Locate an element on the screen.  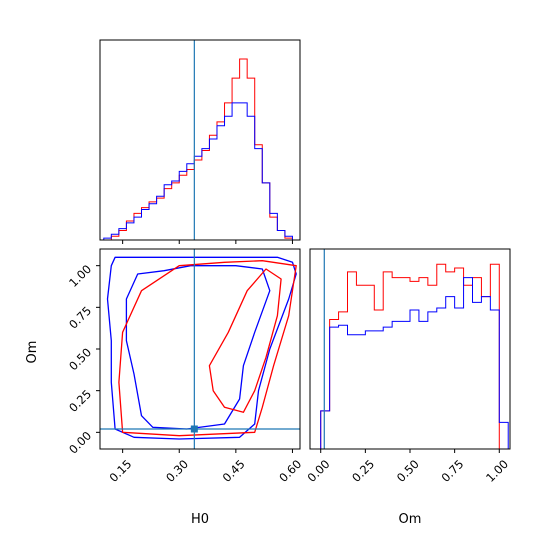
om-histogram-x-tick-label: 0.00 is located at coordinates (319, 471).